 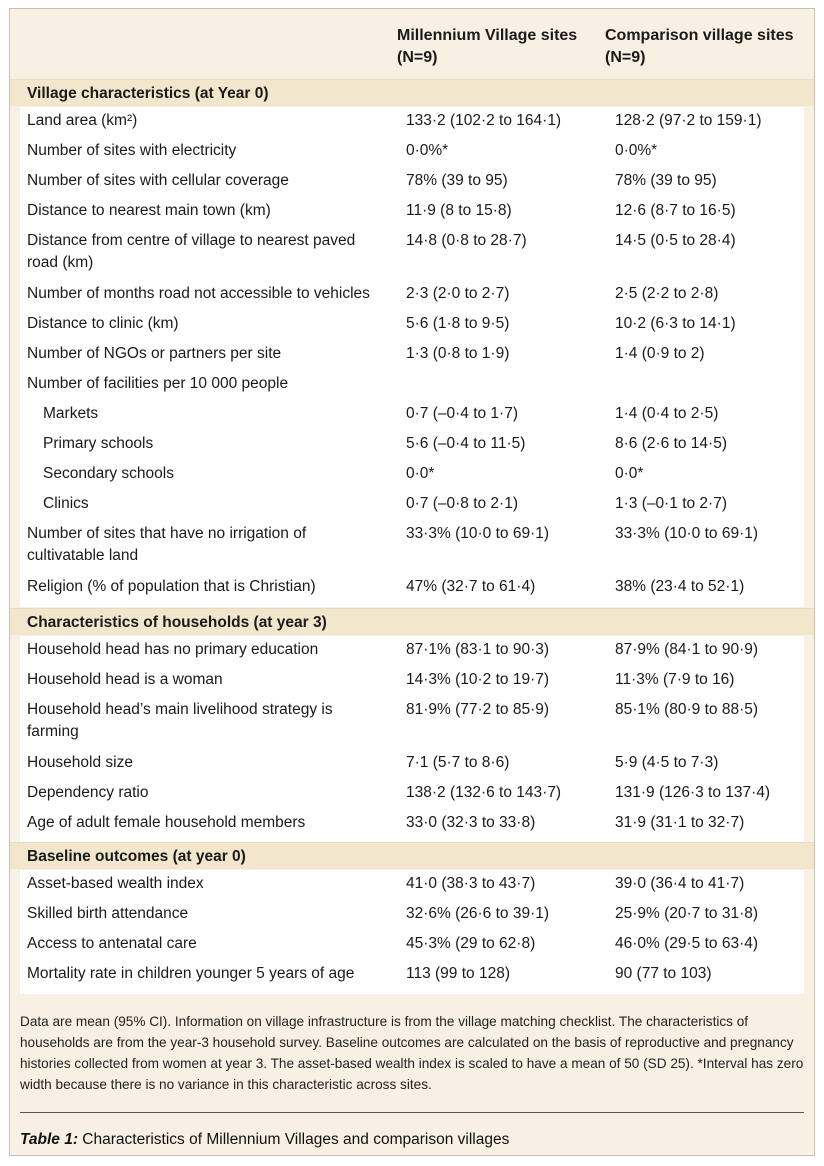 I want to click on millennium-value: 32·6% (26·6 to 39·1), so click(x=478, y=913).